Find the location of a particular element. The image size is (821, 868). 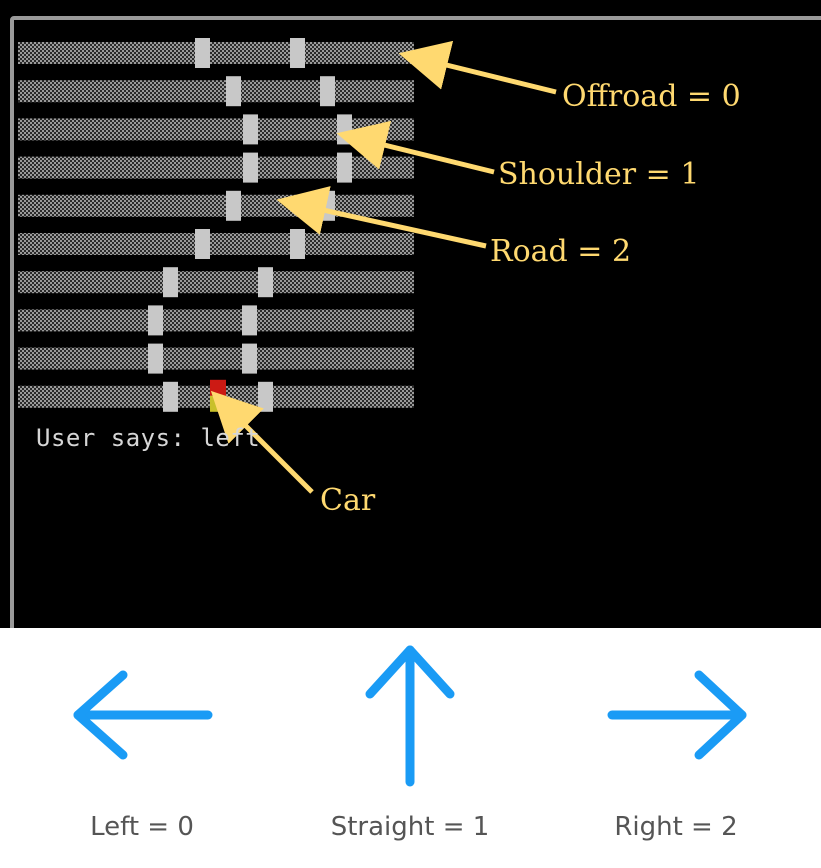

road-annotation: Road = 2 is located at coordinates (561, 251).